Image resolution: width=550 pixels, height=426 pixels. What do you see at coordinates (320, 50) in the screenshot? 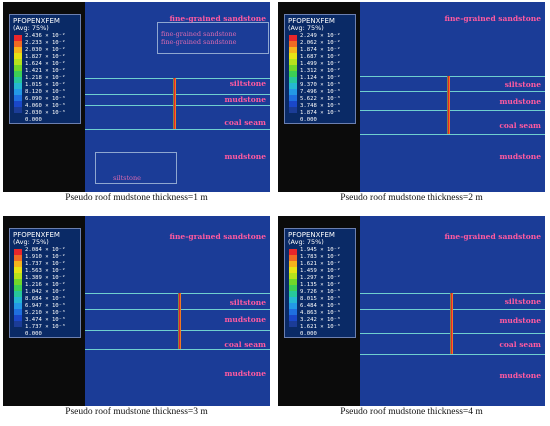
I see `legend-value: 1.874 × 10⁻²` at bounding box center [320, 50].